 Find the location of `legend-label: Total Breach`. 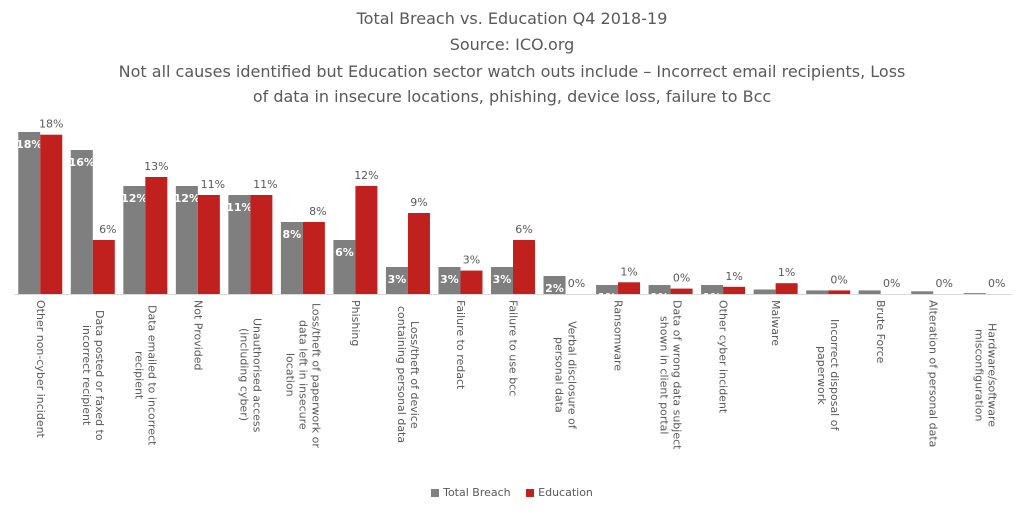

legend-label: Total Breach is located at coordinates (477, 492).